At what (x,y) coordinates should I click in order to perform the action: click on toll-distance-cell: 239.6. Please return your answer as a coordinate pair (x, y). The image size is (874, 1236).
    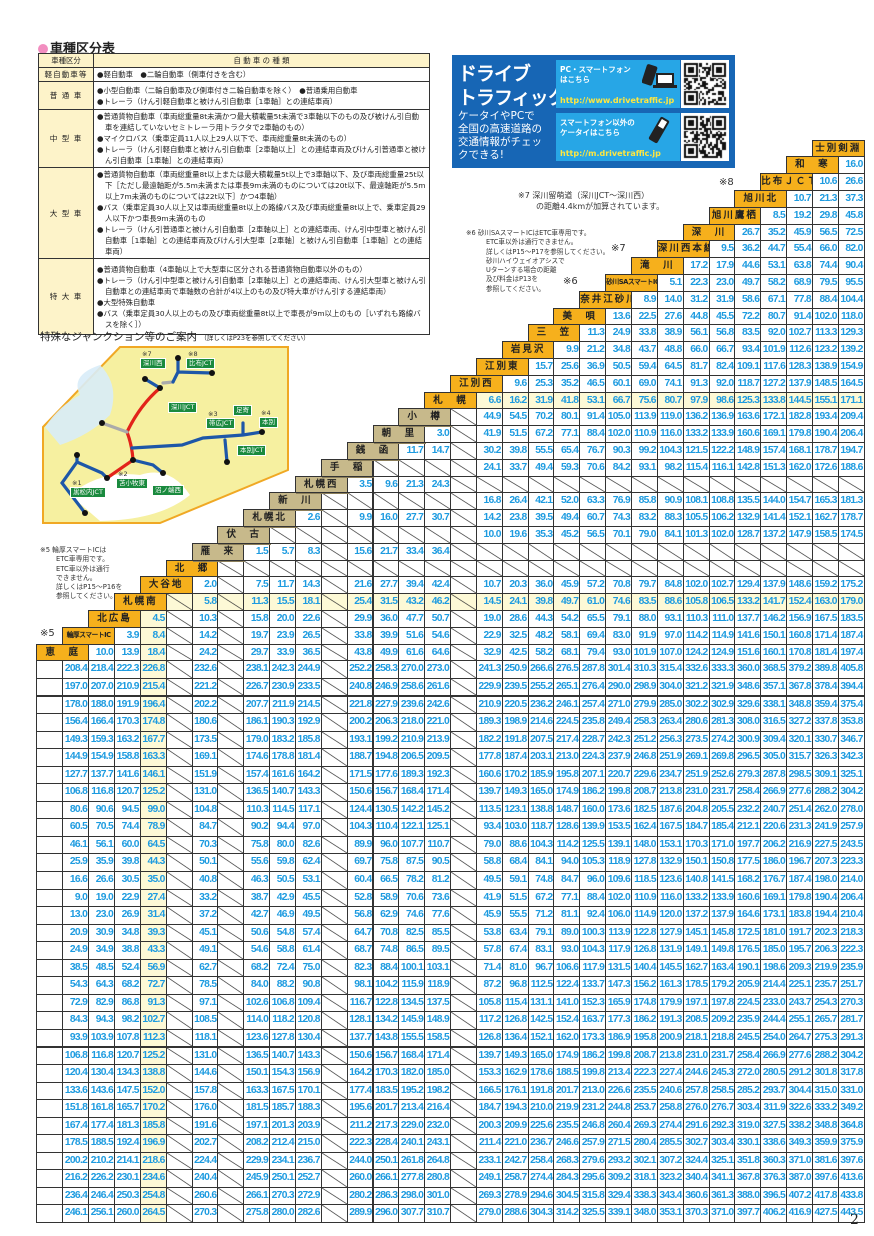
    Looking at the image, I should click on (412, 705).